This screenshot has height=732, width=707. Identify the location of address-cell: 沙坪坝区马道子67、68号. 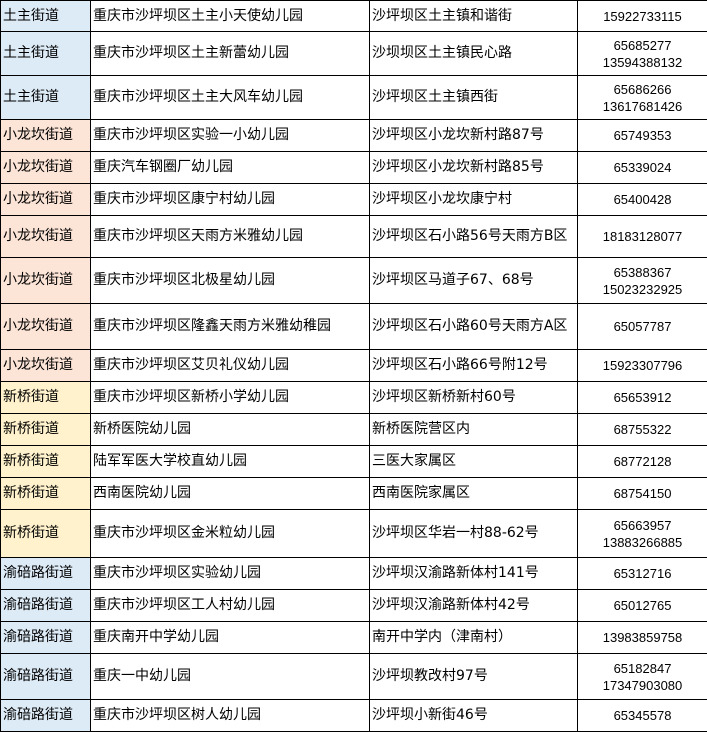
(474, 281).